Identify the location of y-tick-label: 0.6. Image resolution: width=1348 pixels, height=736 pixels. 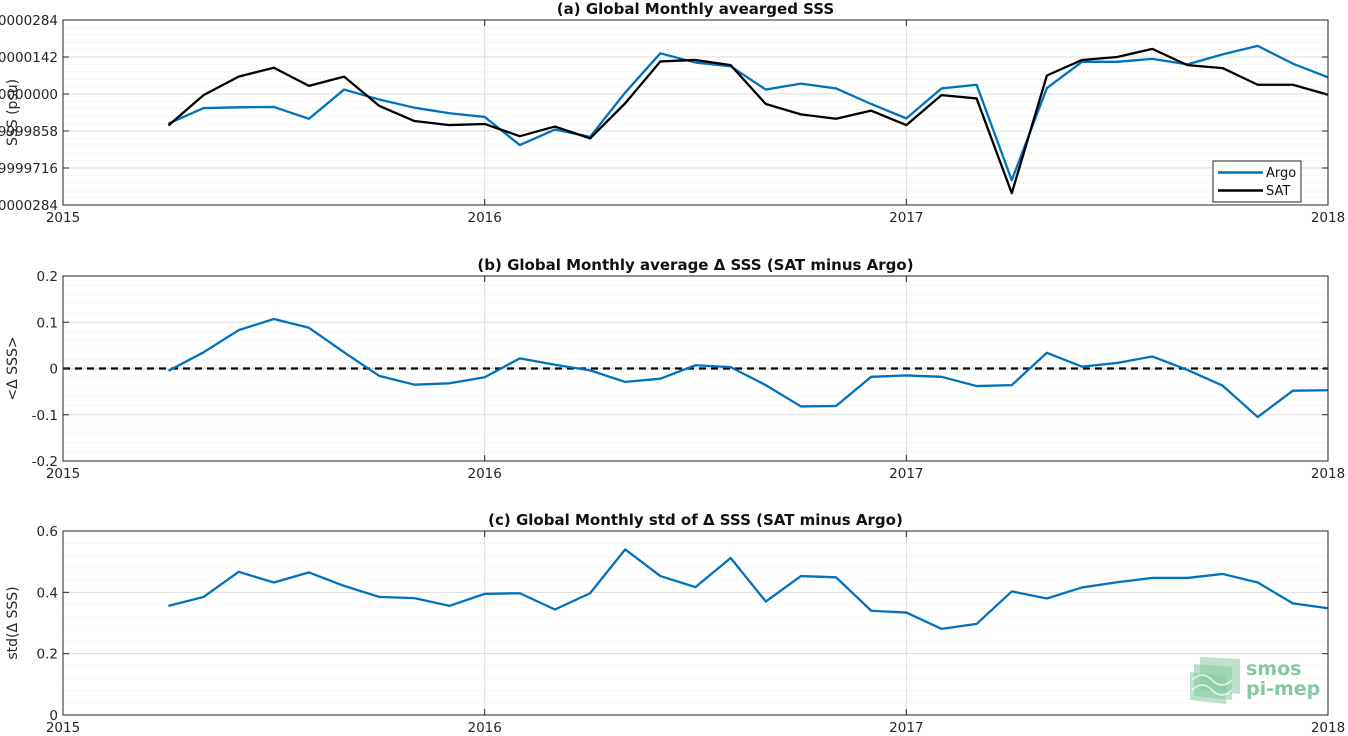
(47, 532).